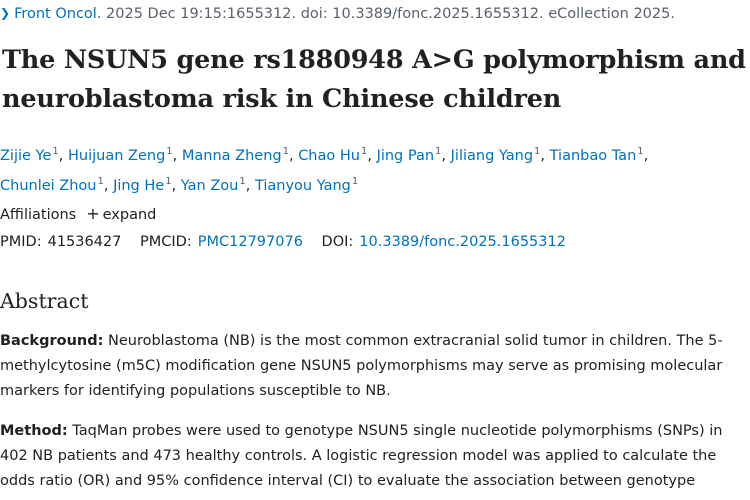 This screenshot has height=500, width=750. Describe the element at coordinates (34, 431) in the screenshot. I see `method-label: Method:` at that location.